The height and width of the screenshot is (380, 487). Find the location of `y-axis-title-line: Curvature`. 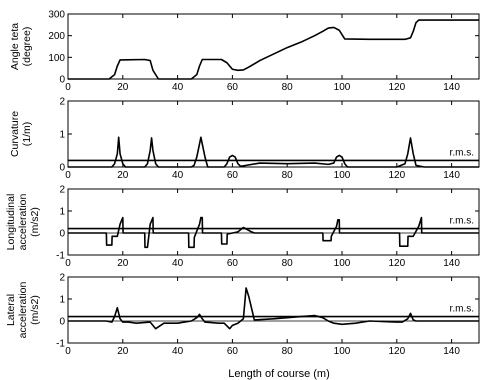

y-axis-title-line: Curvature is located at coordinates (15, 134).